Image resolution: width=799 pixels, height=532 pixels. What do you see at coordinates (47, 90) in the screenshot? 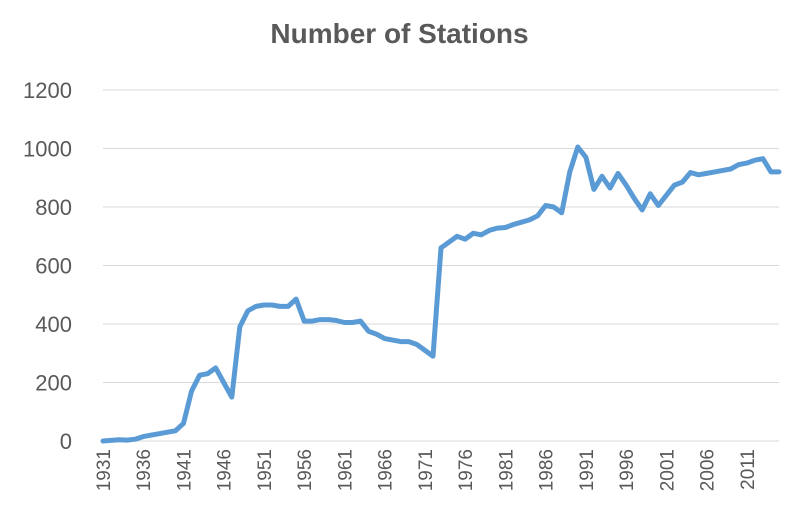
I see `y-tick-label: 1200` at bounding box center [47, 90].